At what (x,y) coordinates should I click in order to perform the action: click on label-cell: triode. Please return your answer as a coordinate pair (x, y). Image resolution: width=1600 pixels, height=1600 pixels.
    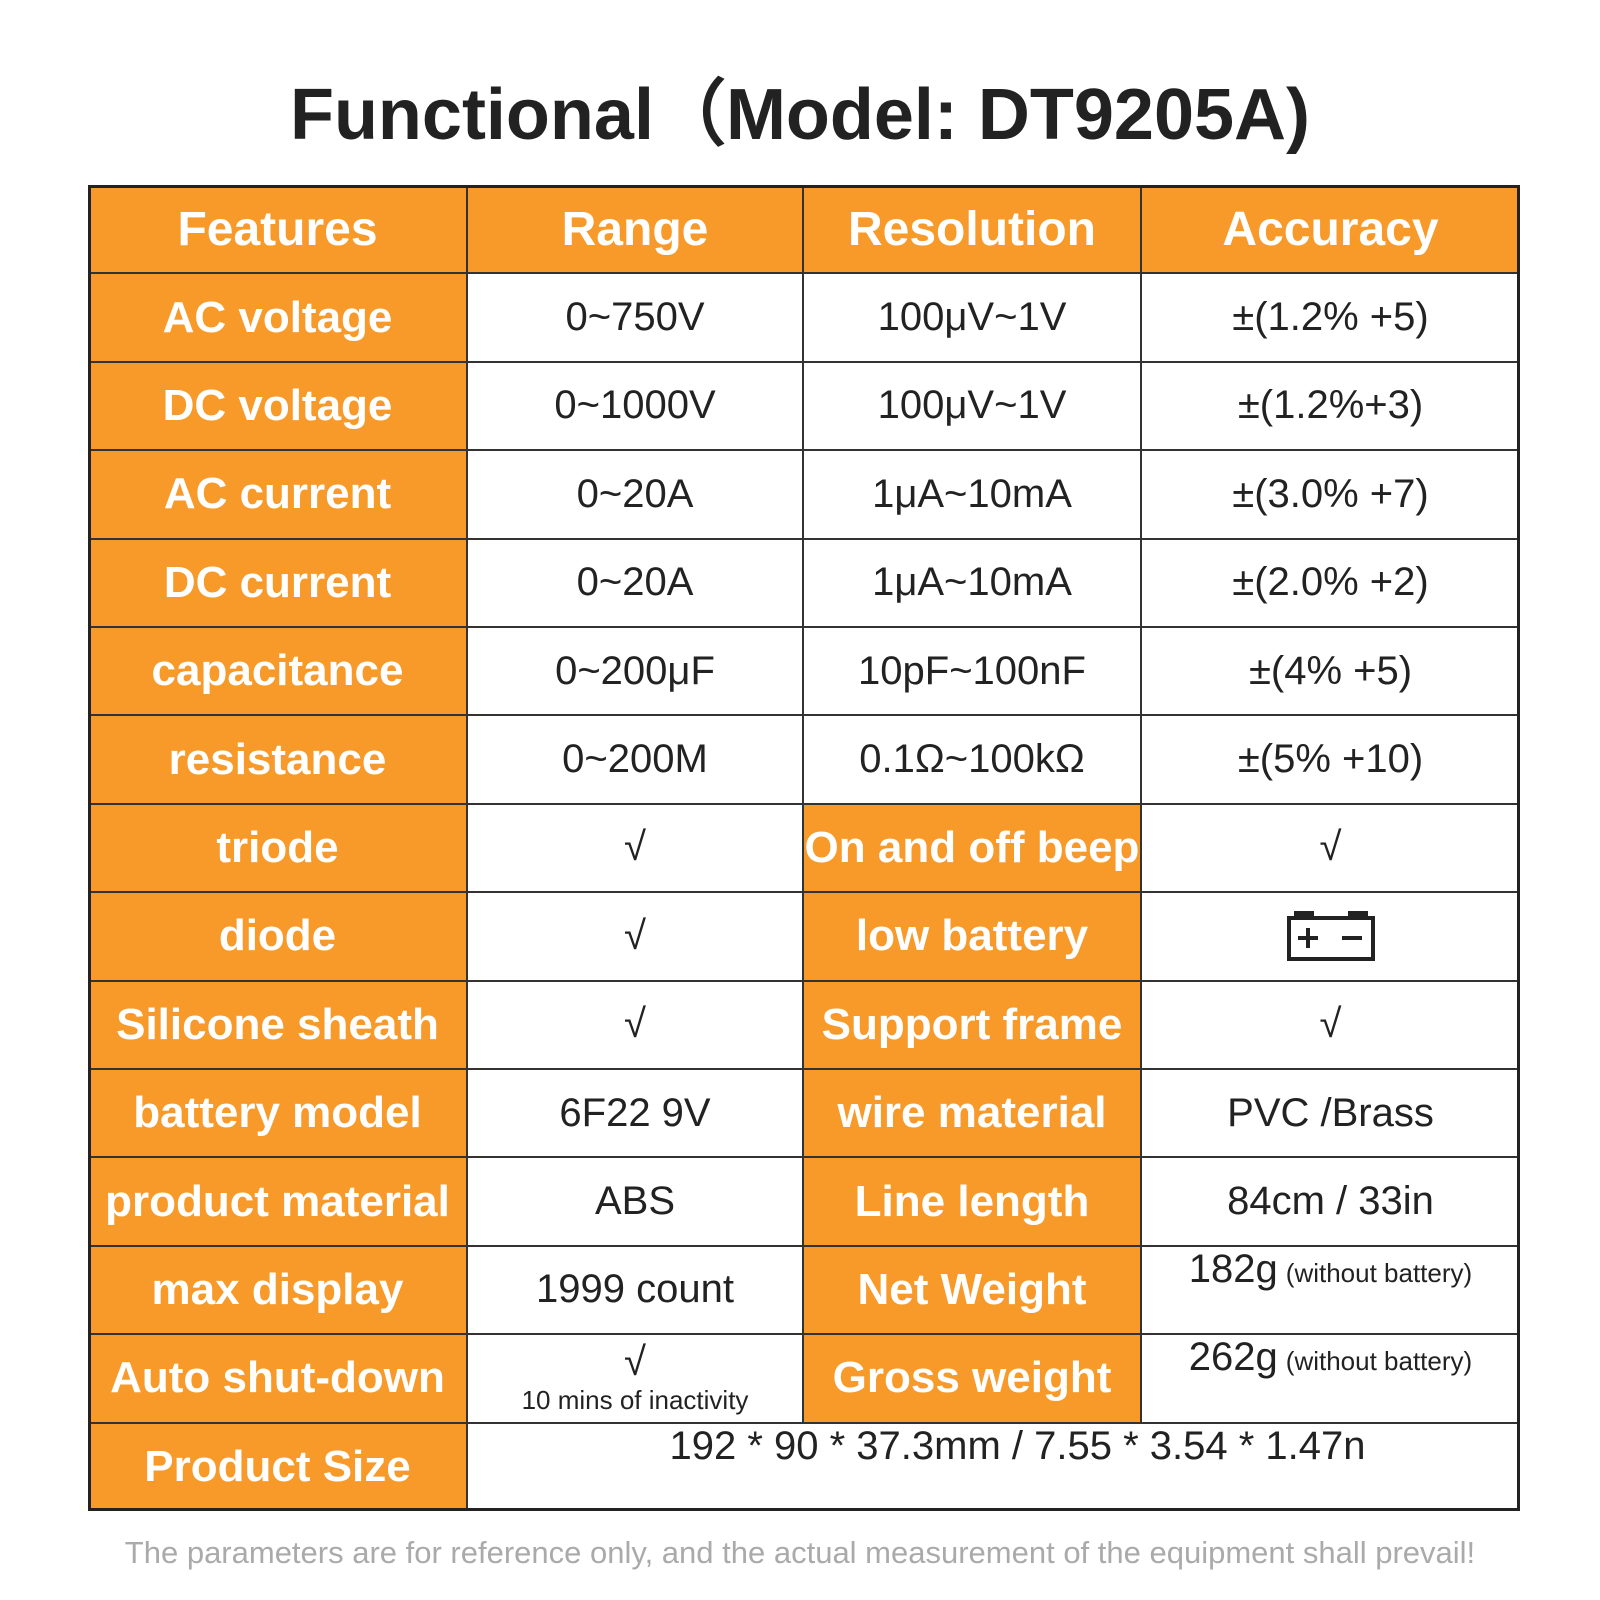
    Looking at the image, I should click on (277, 848).